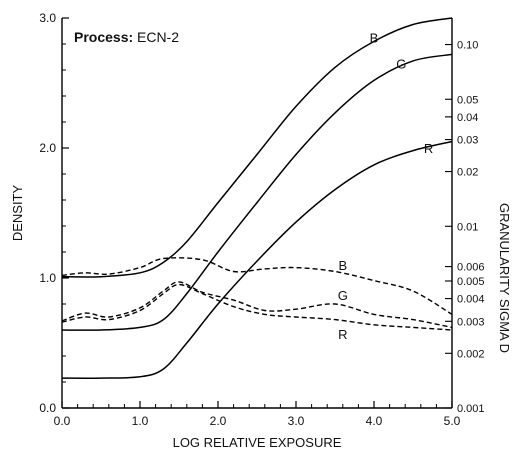  I want to click on y2-tick-label: 0.04, so click(467, 118).